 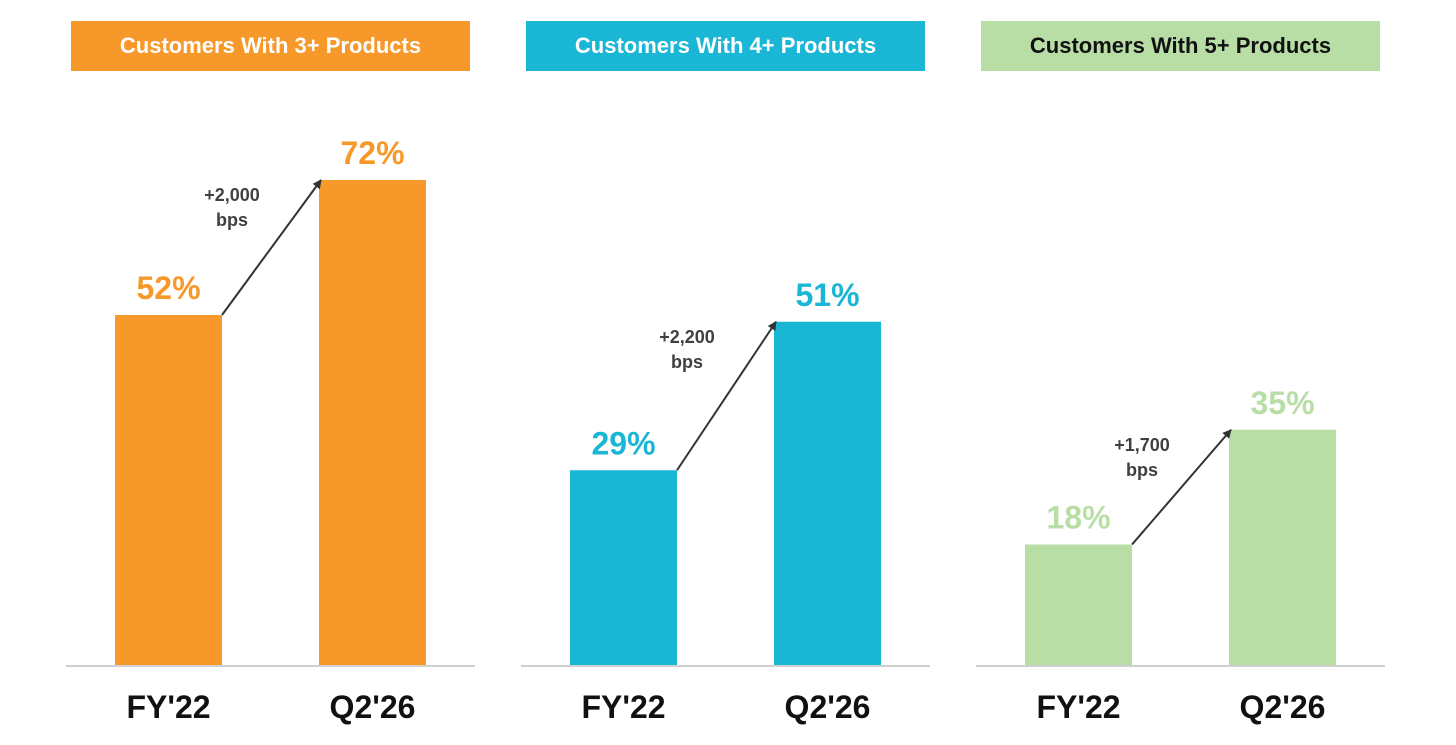 I want to click on growth-annotation: +2,200, so click(x=687, y=337).